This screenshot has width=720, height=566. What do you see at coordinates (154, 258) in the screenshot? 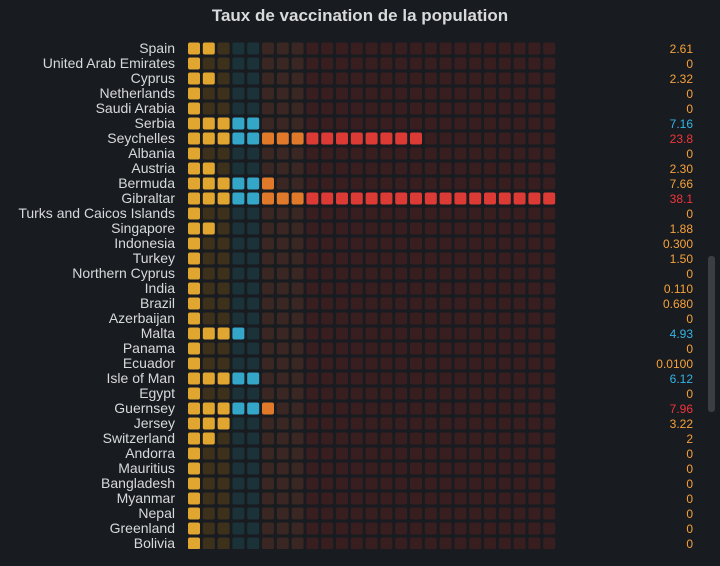
I see `row-label: Turkey` at bounding box center [154, 258].